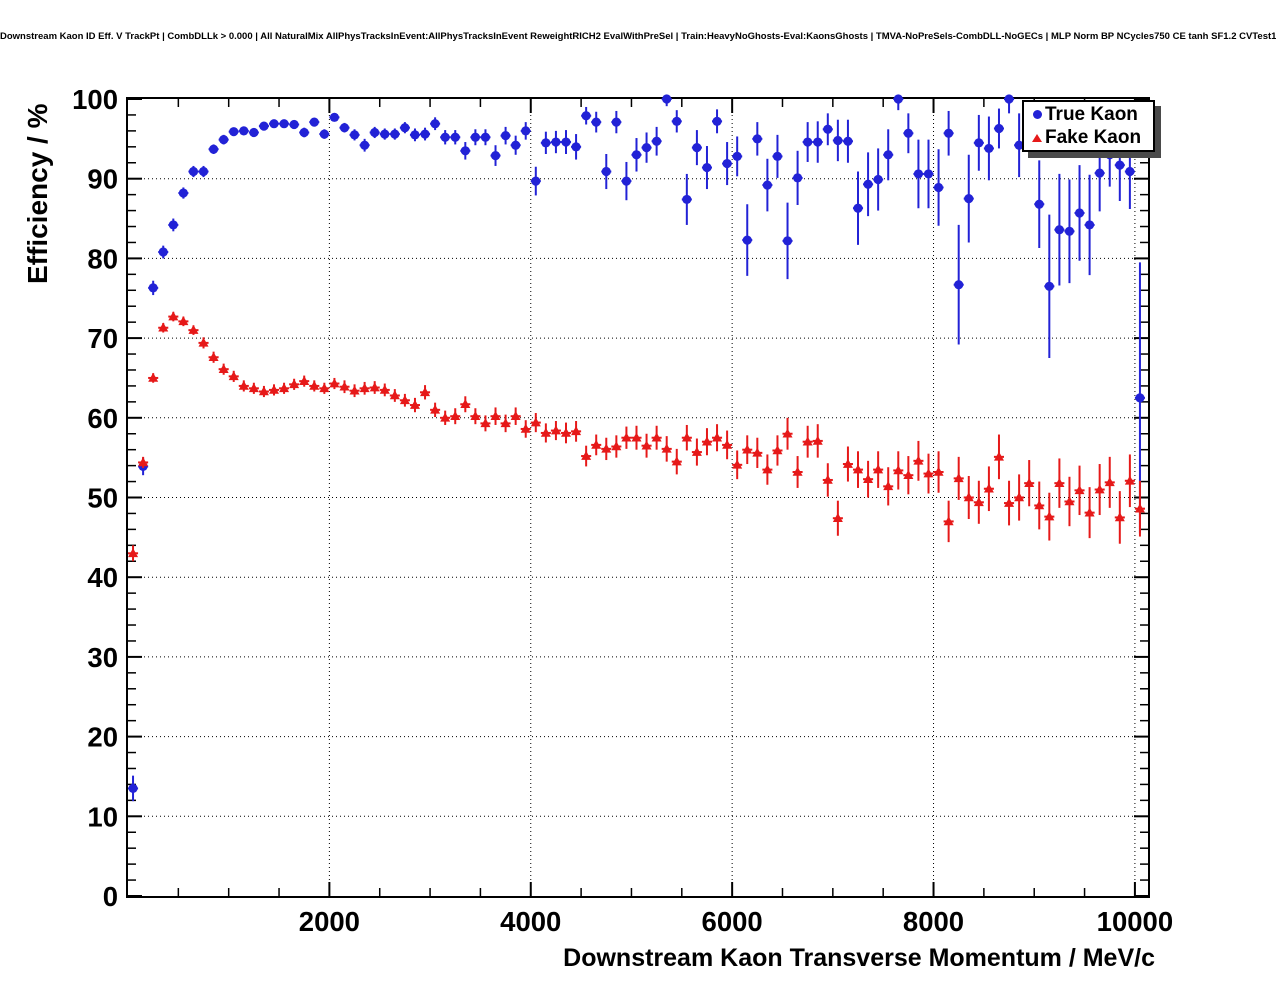  What do you see at coordinates (102, 737) in the screenshot?
I see `y-tick-label: 20` at bounding box center [102, 737].